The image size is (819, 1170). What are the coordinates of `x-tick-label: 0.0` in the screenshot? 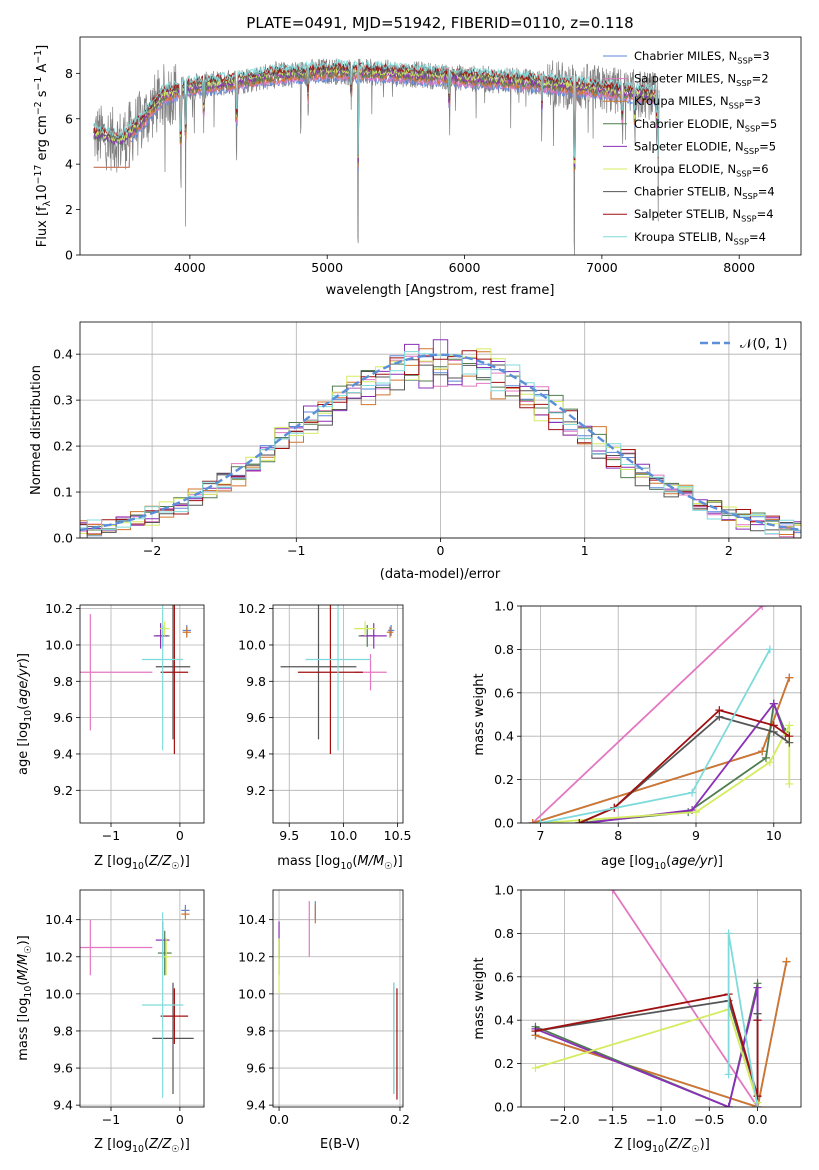 It's located at (279, 1119).